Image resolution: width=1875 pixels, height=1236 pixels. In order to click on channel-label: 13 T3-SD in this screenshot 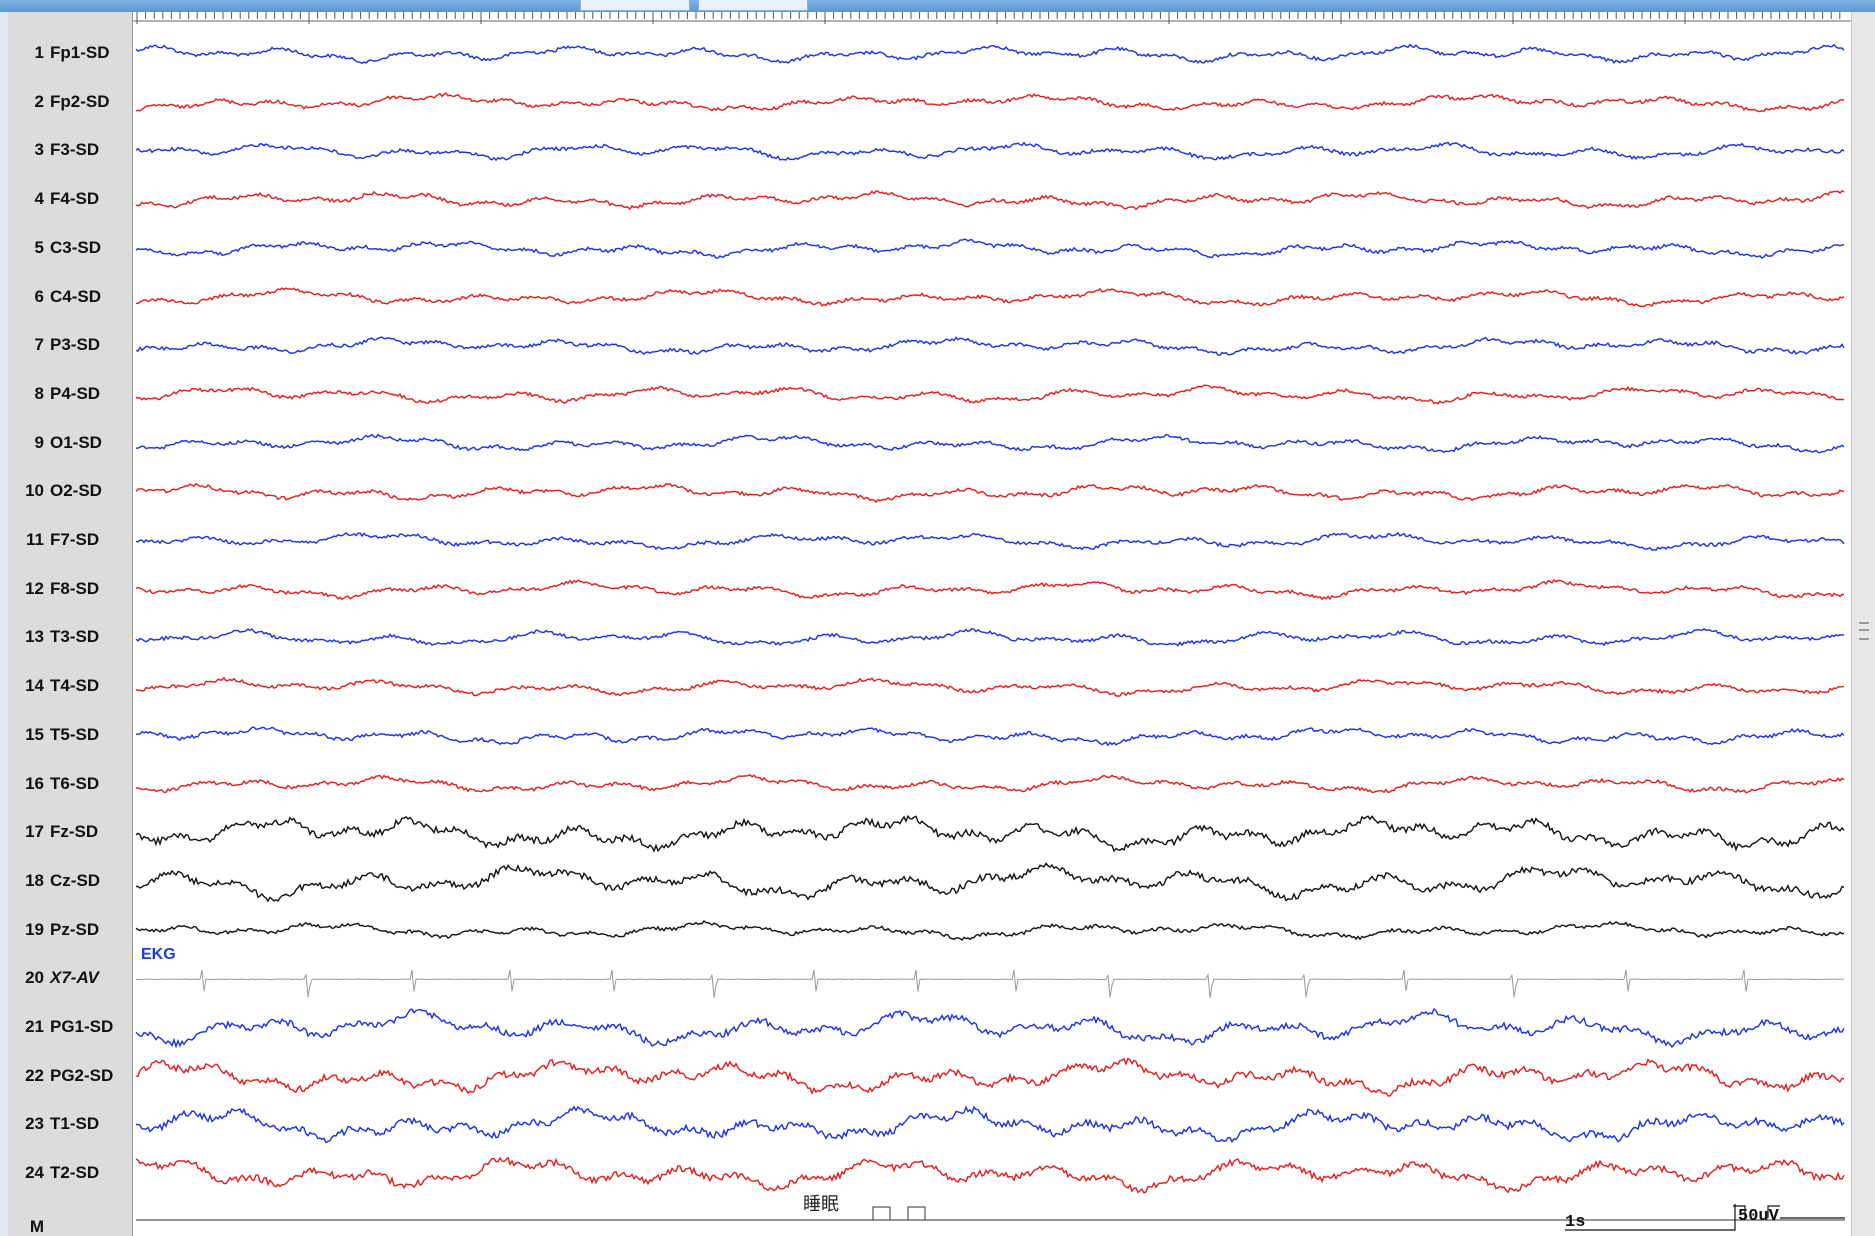, I will do `click(70, 638)`.